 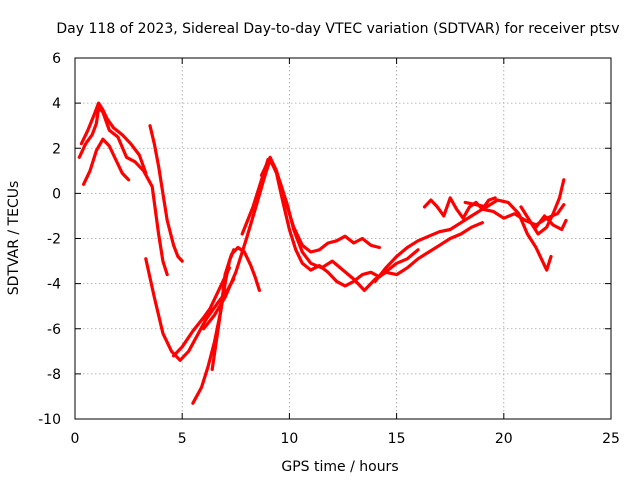 What do you see at coordinates (14, 238) in the screenshot?
I see `y-axis-label: SDTVAR / TECUs` at bounding box center [14, 238].